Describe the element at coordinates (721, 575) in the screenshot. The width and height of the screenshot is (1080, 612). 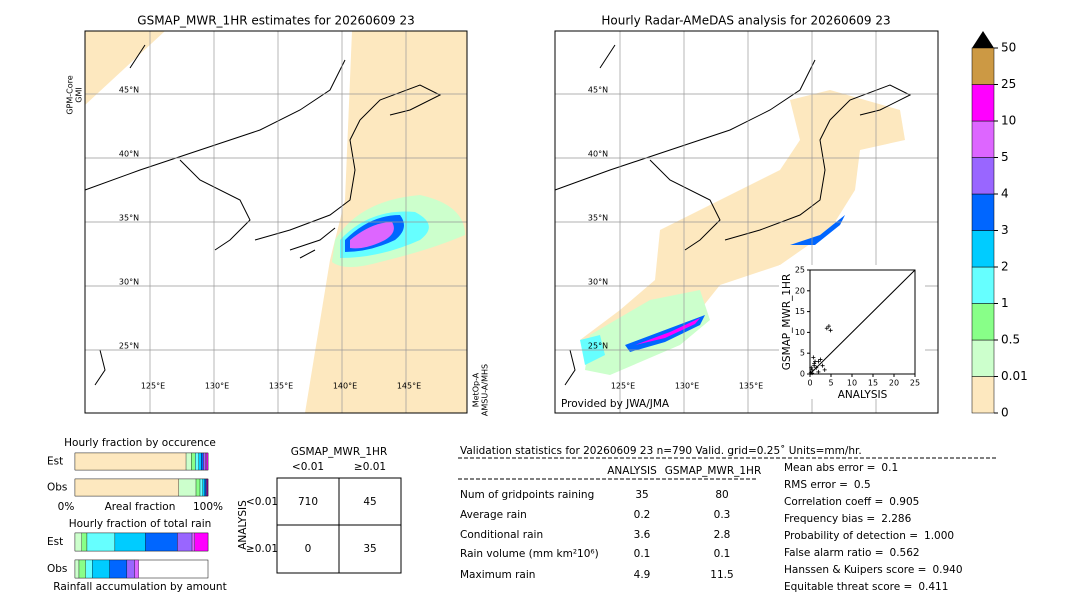
I see `stat-value: 11.5` at that location.